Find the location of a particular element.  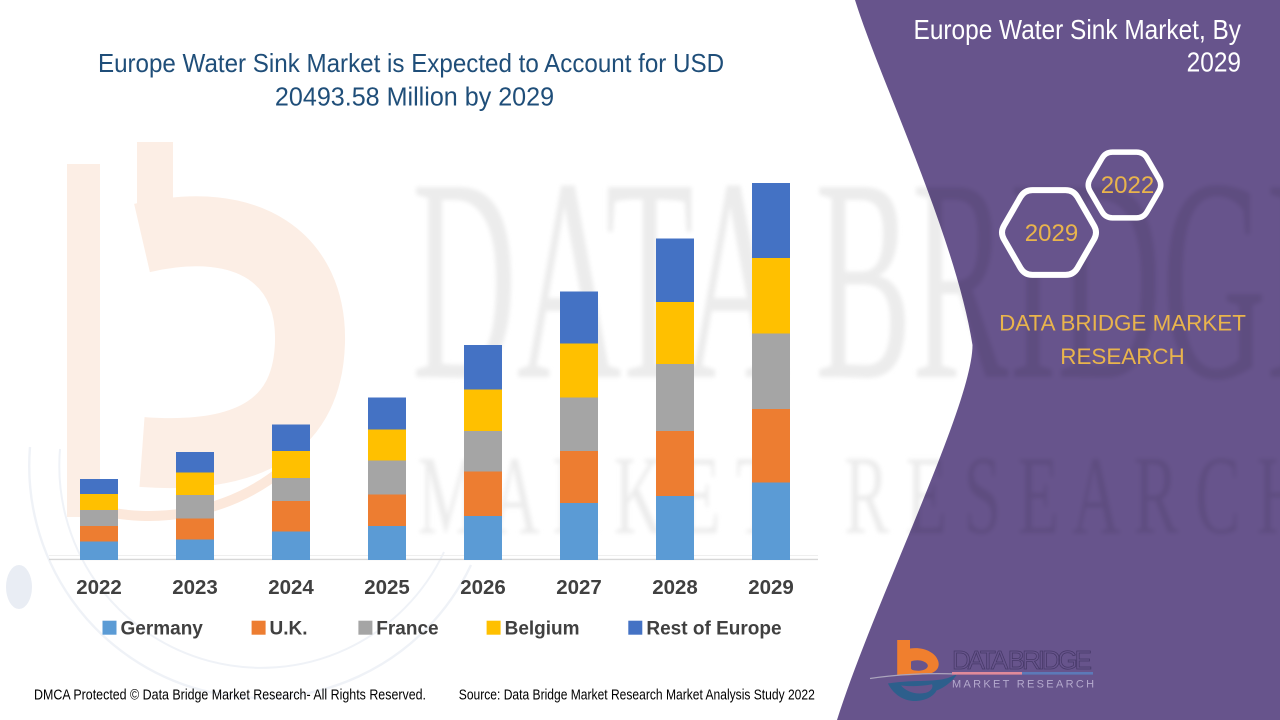

svg-text: Europe Water Sink Market, By is located at coordinates (1077, 30).